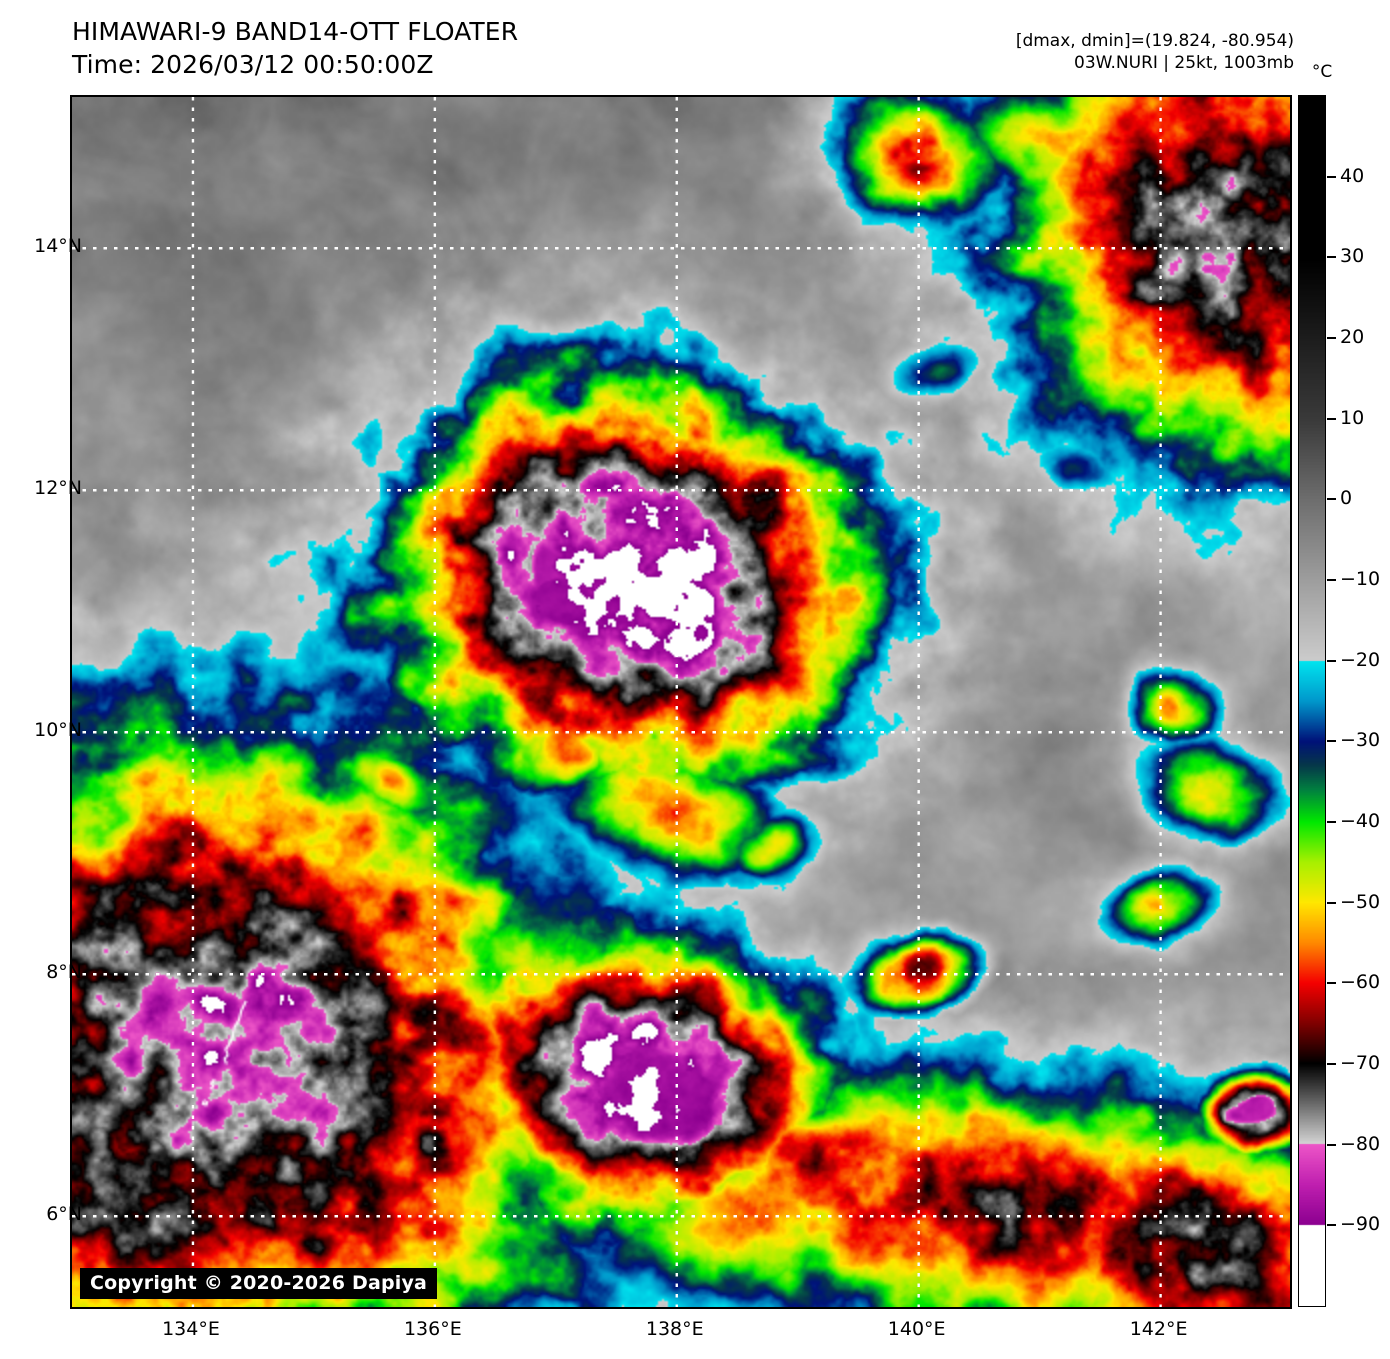 This screenshot has width=1390, height=1359. Describe the element at coordinates (58, 488) in the screenshot. I see `lat-tick-label-1: 12°N` at that location.